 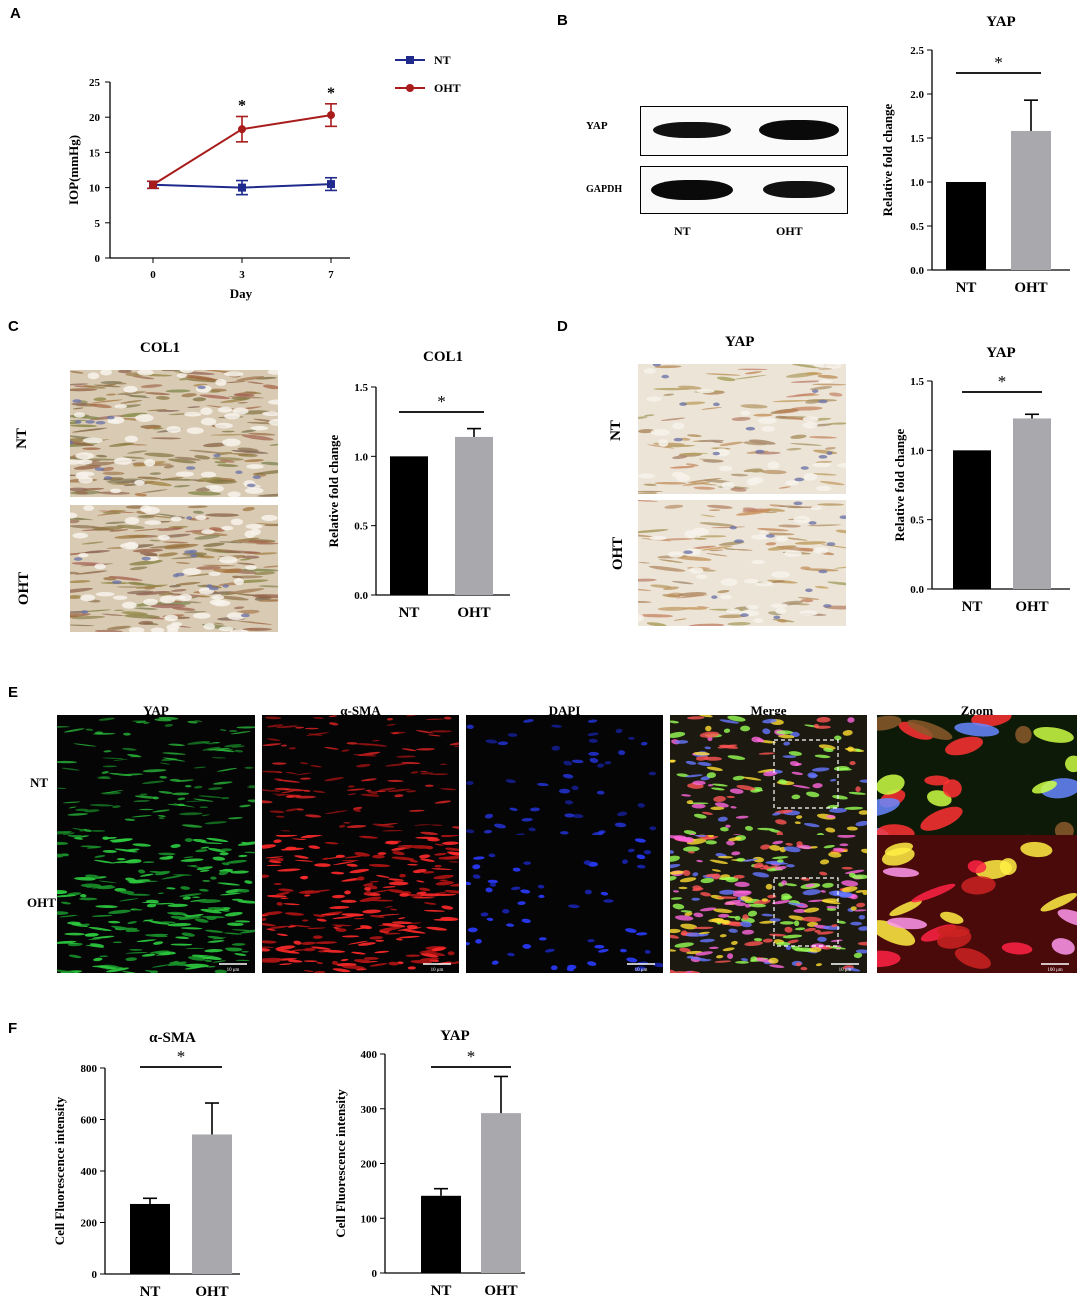 I want to click on chart-title: α-SMA, so click(x=172, y=1038).